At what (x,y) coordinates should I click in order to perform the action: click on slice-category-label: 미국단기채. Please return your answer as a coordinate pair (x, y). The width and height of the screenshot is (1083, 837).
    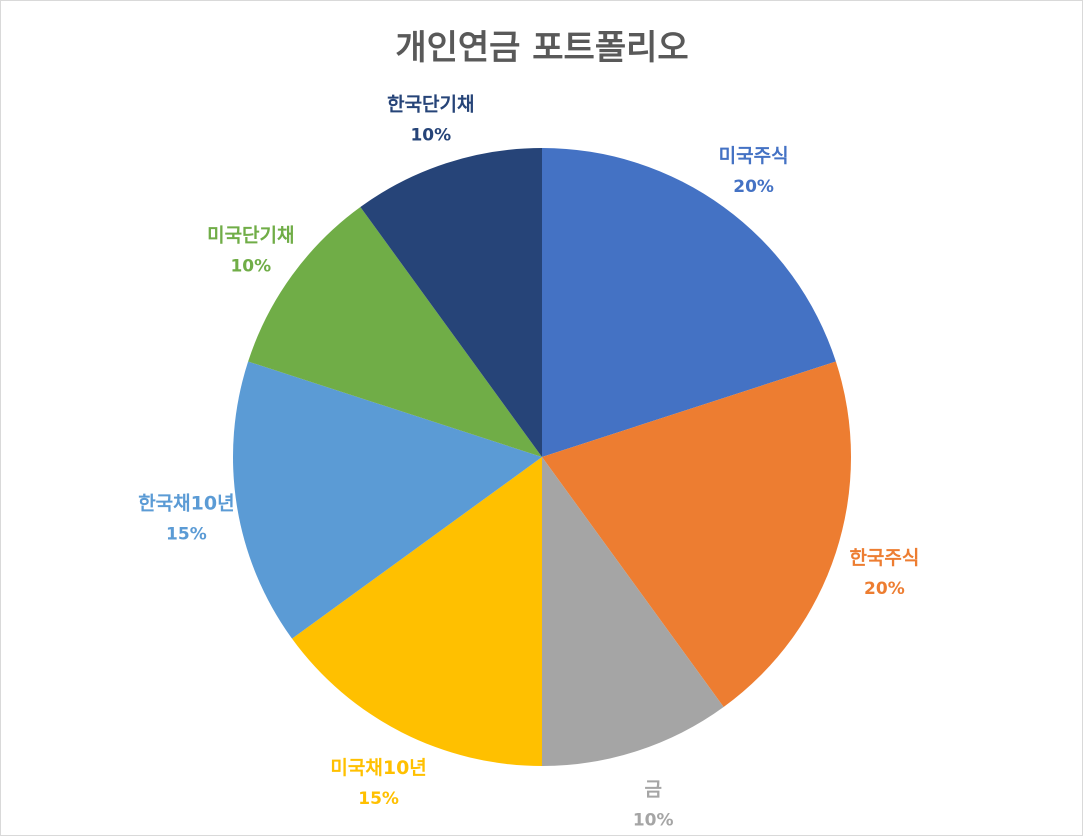
    Looking at the image, I should click on (250, 235).